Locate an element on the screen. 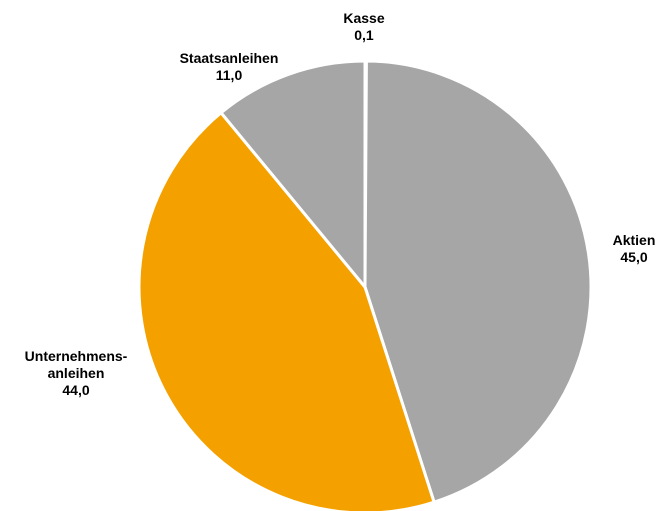 This screenshot has width=663, height=511. category-label: Unternehmens- anleihen is located at coordinates (76, 364).